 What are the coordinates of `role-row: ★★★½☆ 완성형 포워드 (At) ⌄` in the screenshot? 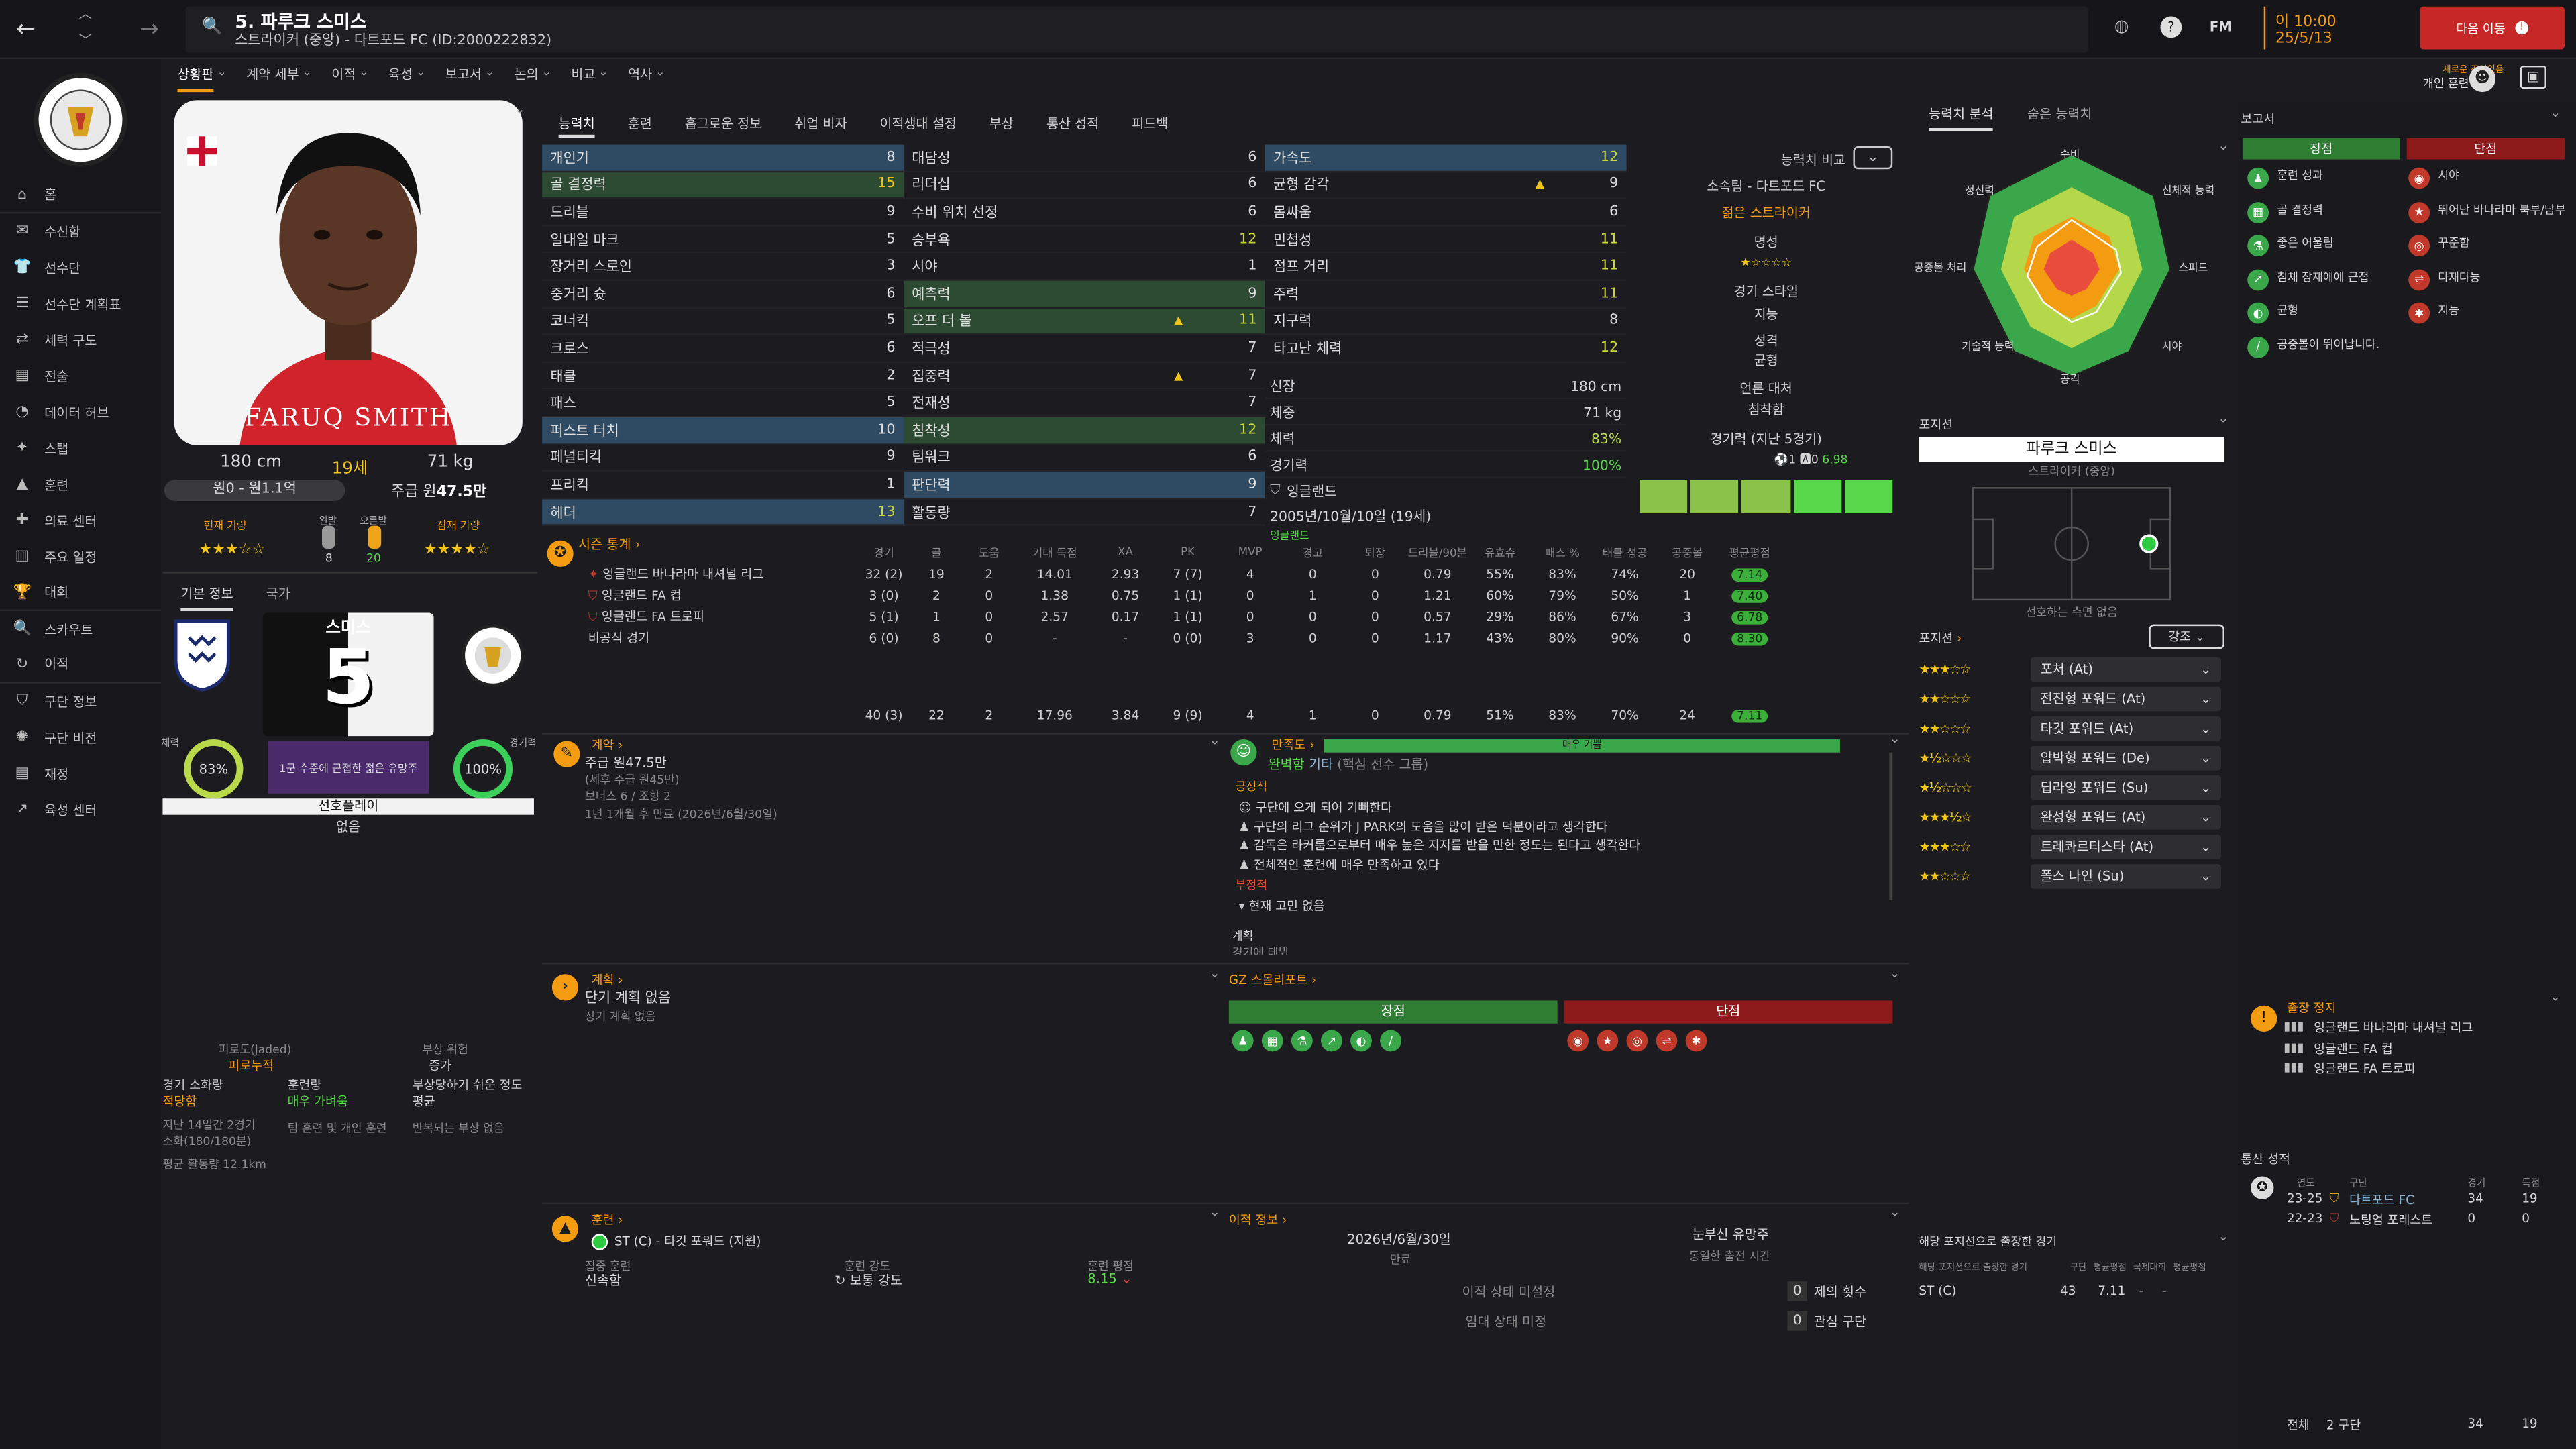 It's located at (2075, 816).